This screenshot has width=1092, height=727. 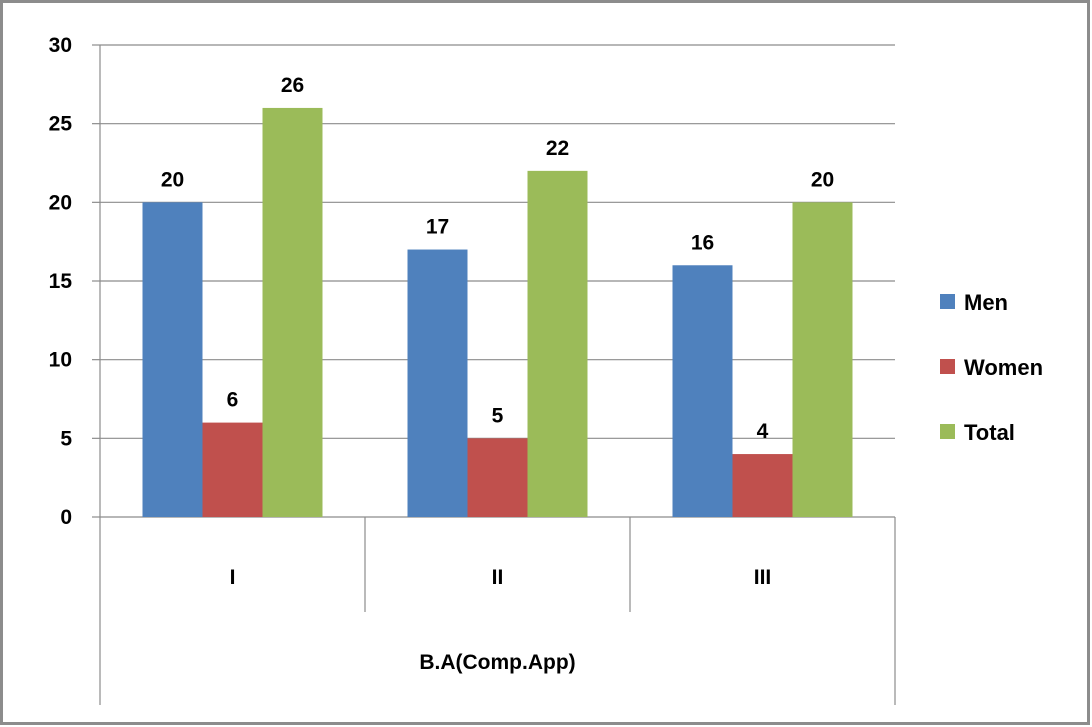 I want to click on data-label: 17, so click(x=437, y=227).